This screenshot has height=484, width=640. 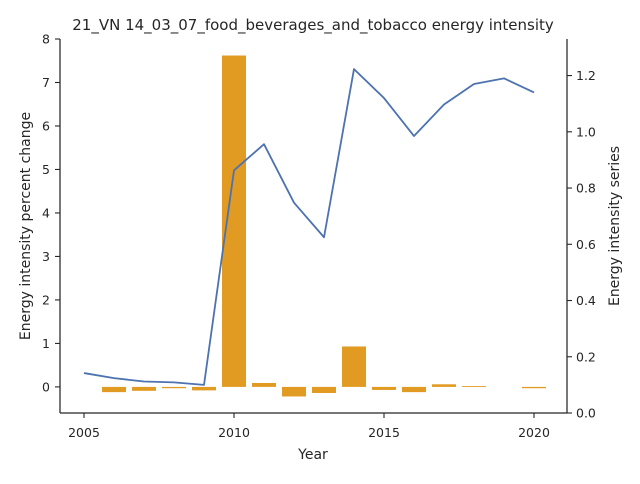 I want to click on y2-tick-label-1.2: 1.2, so click(x=586, y=75).